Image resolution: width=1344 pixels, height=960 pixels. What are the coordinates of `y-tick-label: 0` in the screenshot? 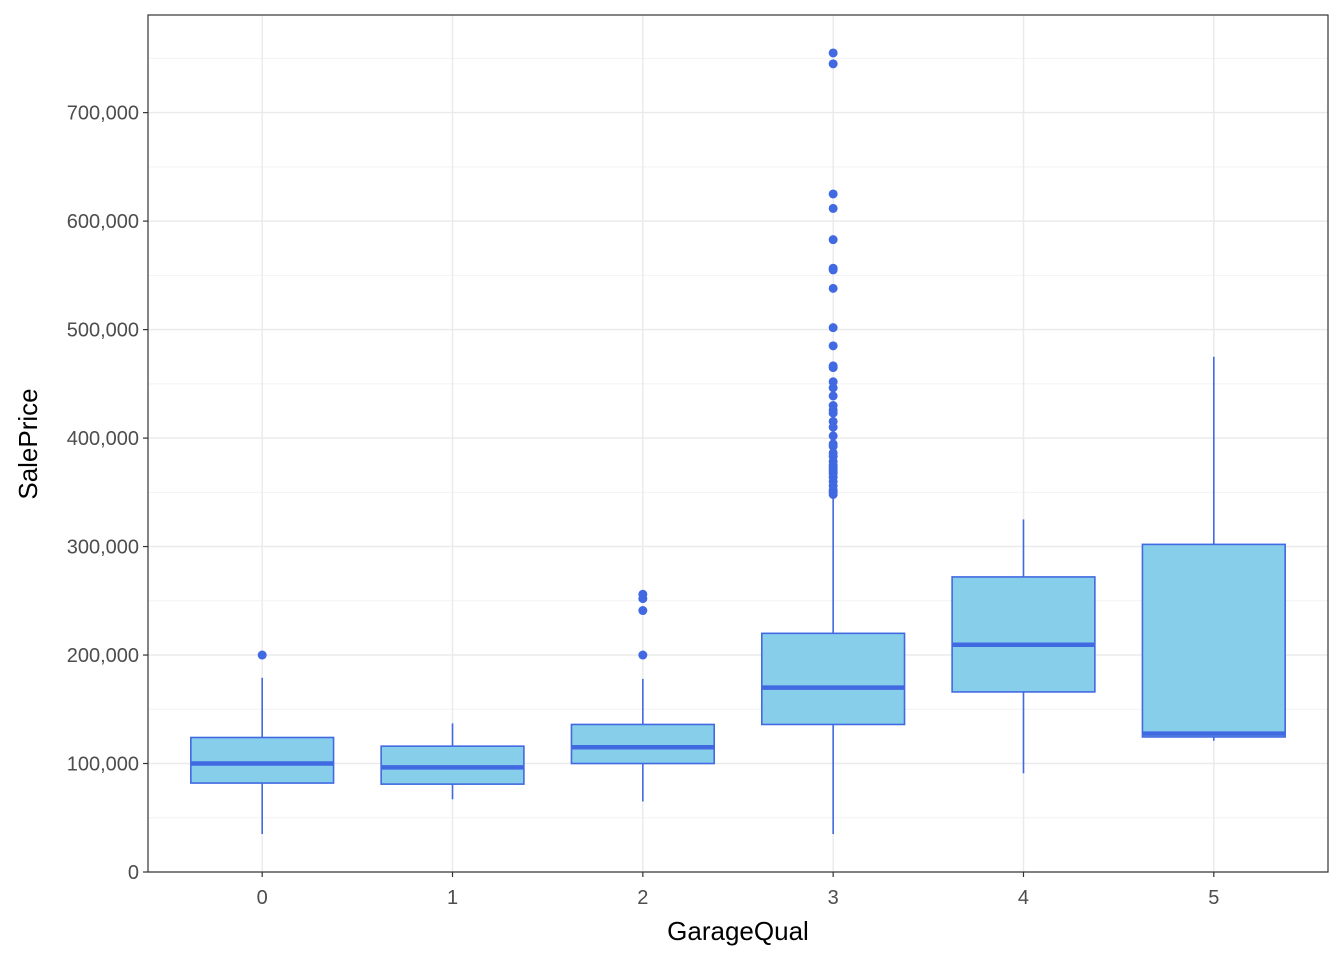 It's located at (133, 873).